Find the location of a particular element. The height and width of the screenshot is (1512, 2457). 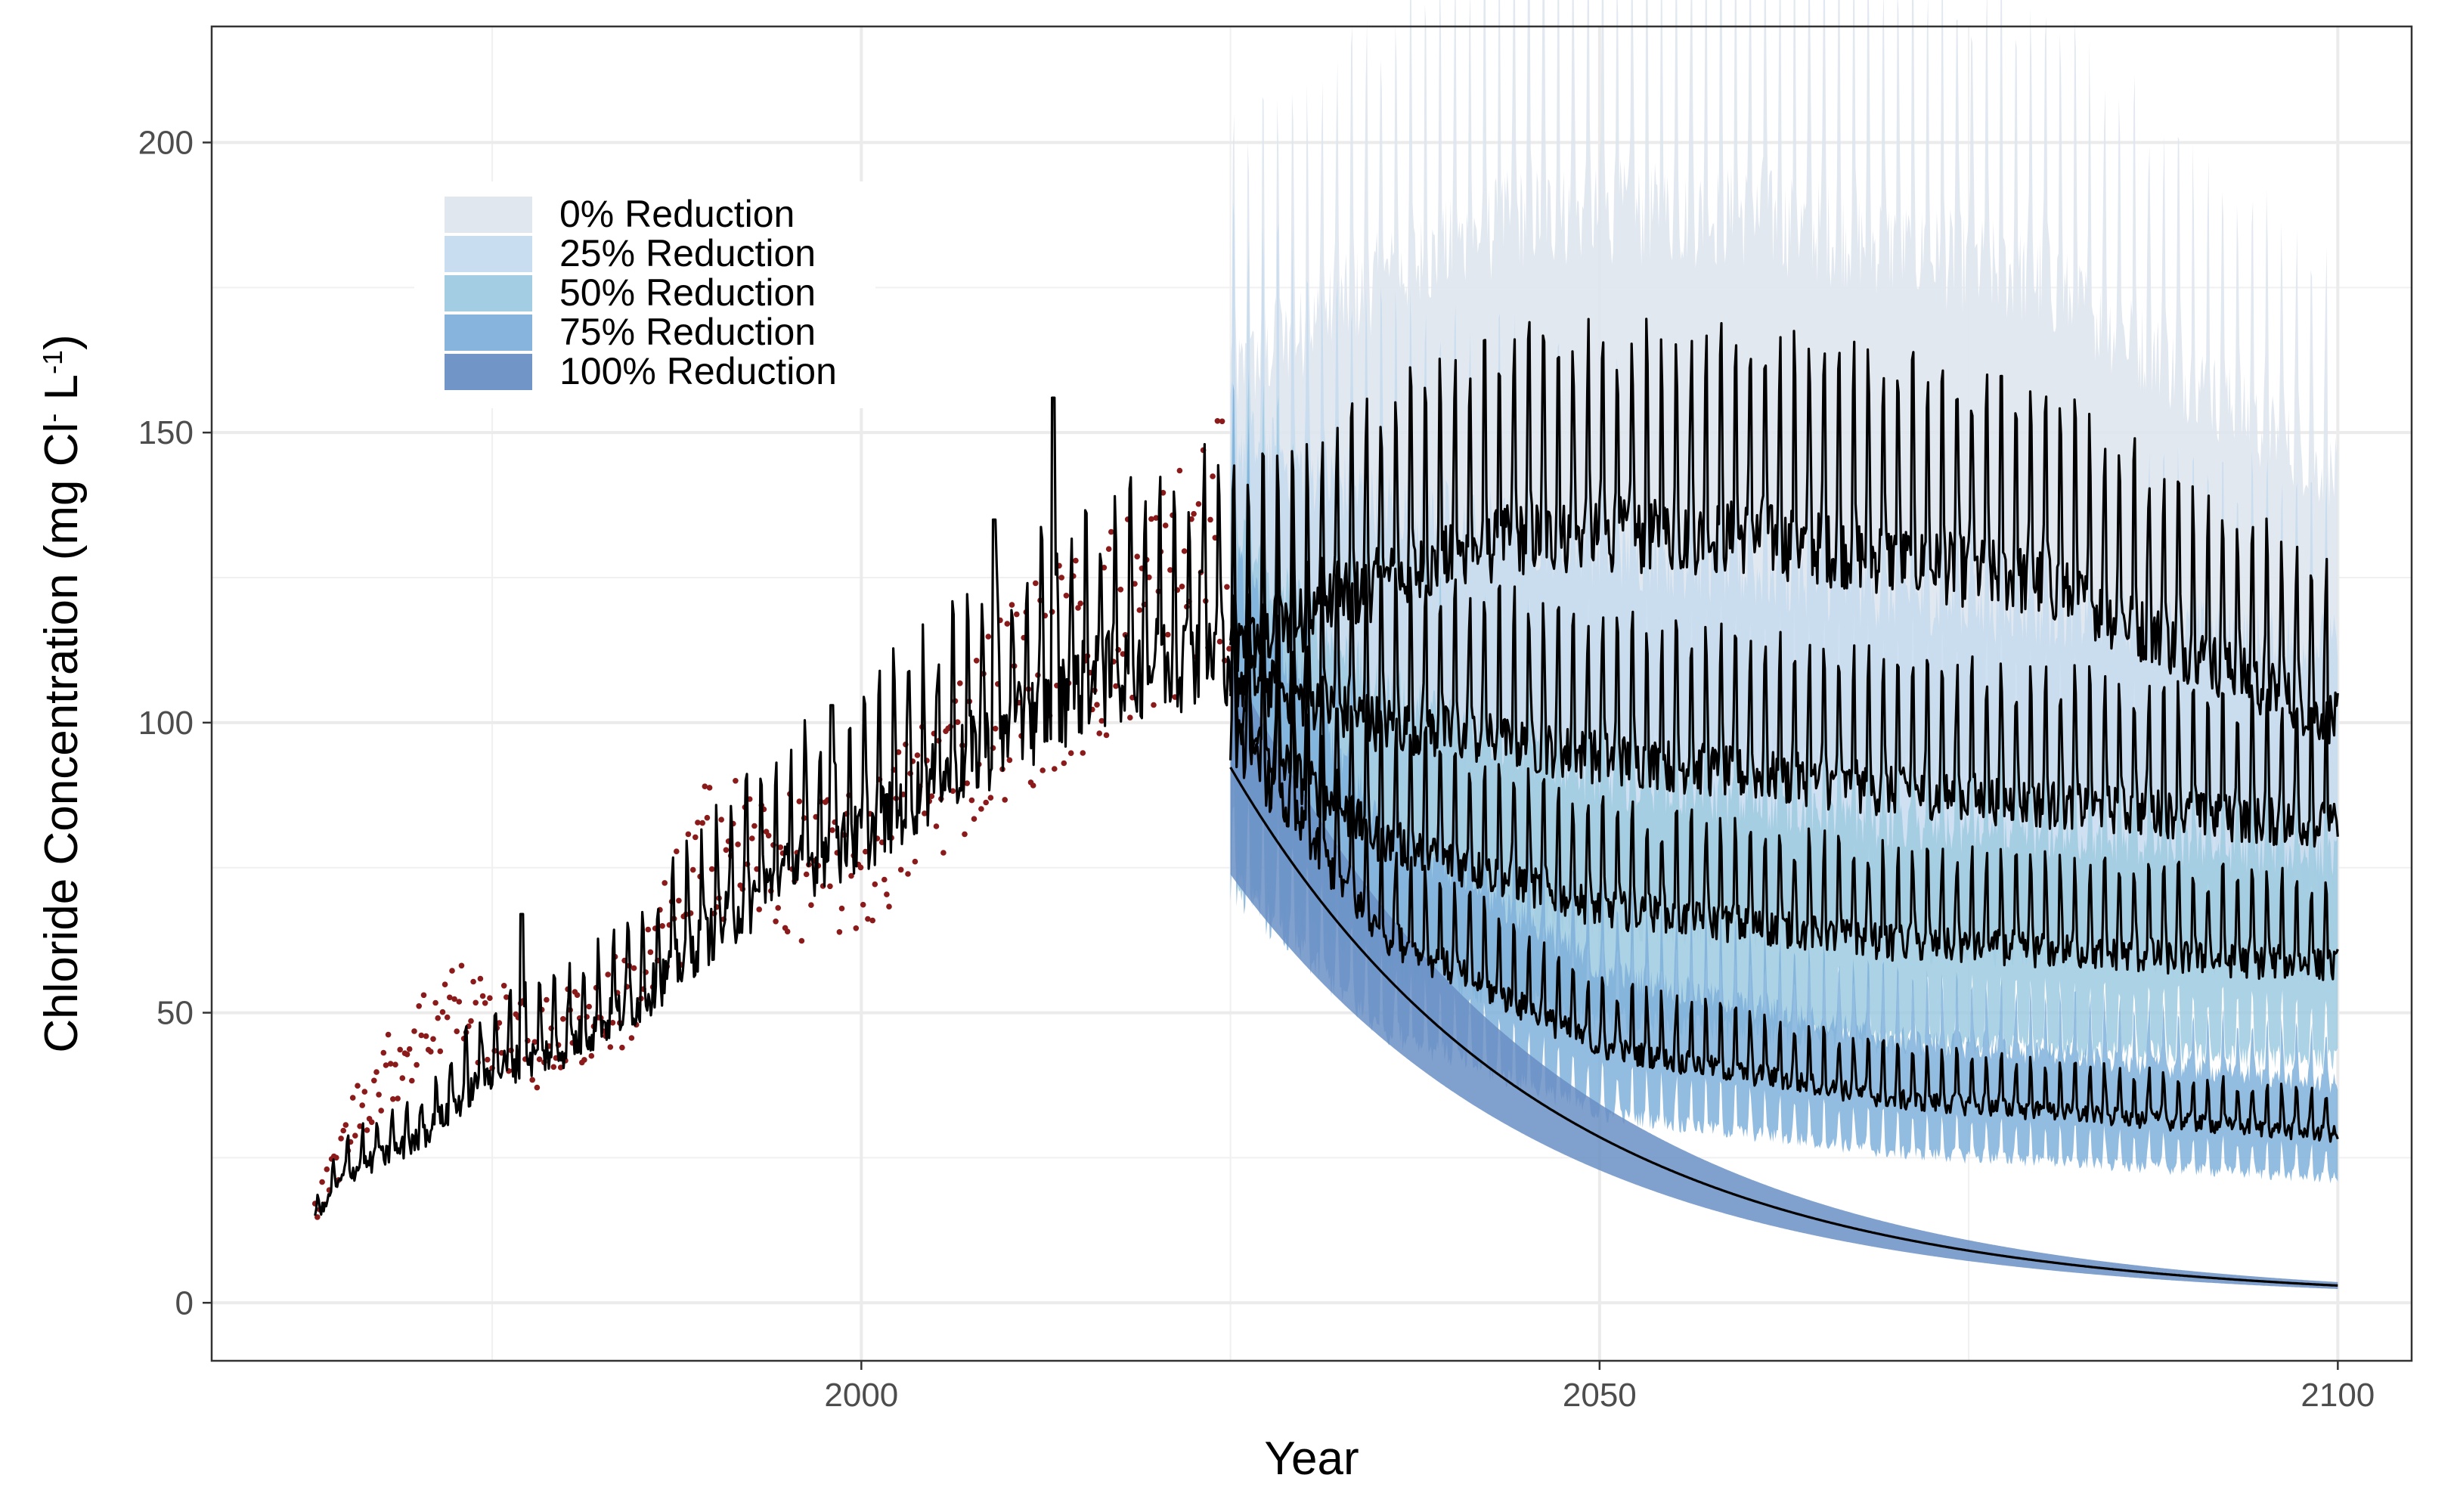

y-tick-label-4: 200 is located at coordinates (166, 142).